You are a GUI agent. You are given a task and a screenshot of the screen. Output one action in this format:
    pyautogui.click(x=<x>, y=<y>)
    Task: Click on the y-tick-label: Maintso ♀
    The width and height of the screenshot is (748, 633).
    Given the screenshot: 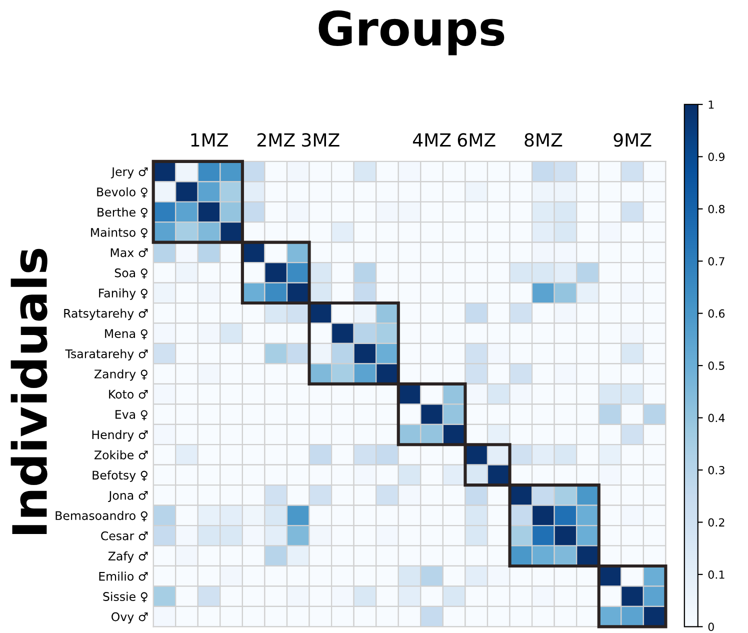 What is the action you would take?
    pyautogui.click(x=119, y=233)
    